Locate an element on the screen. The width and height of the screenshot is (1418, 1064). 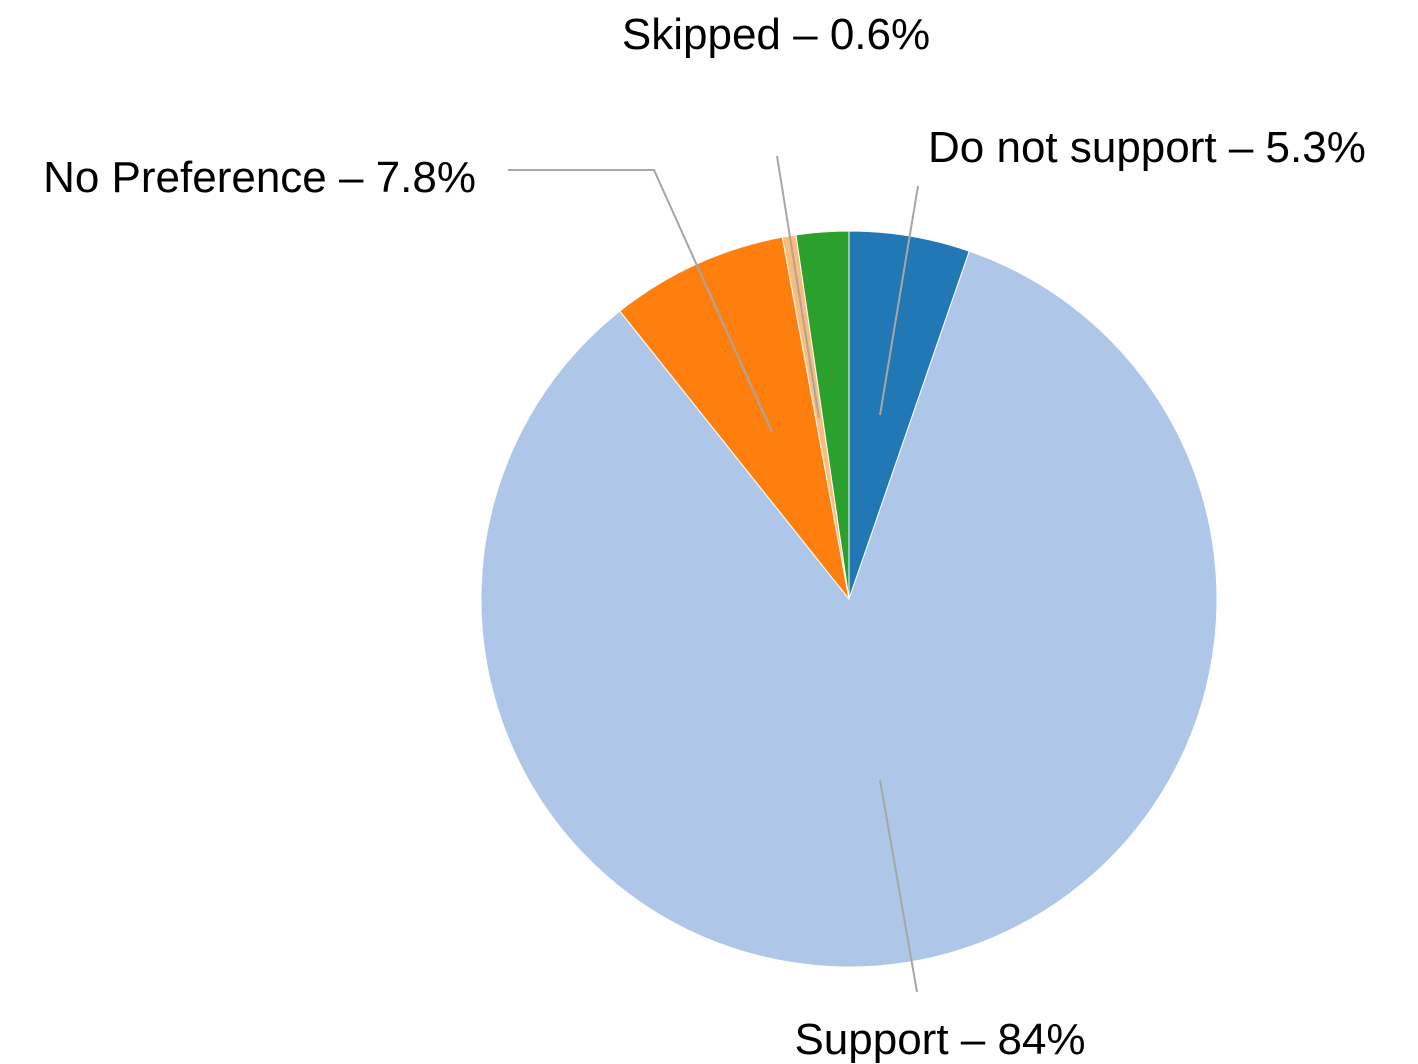
pie-slice-unlabeled is located at coordinates (822, 415).